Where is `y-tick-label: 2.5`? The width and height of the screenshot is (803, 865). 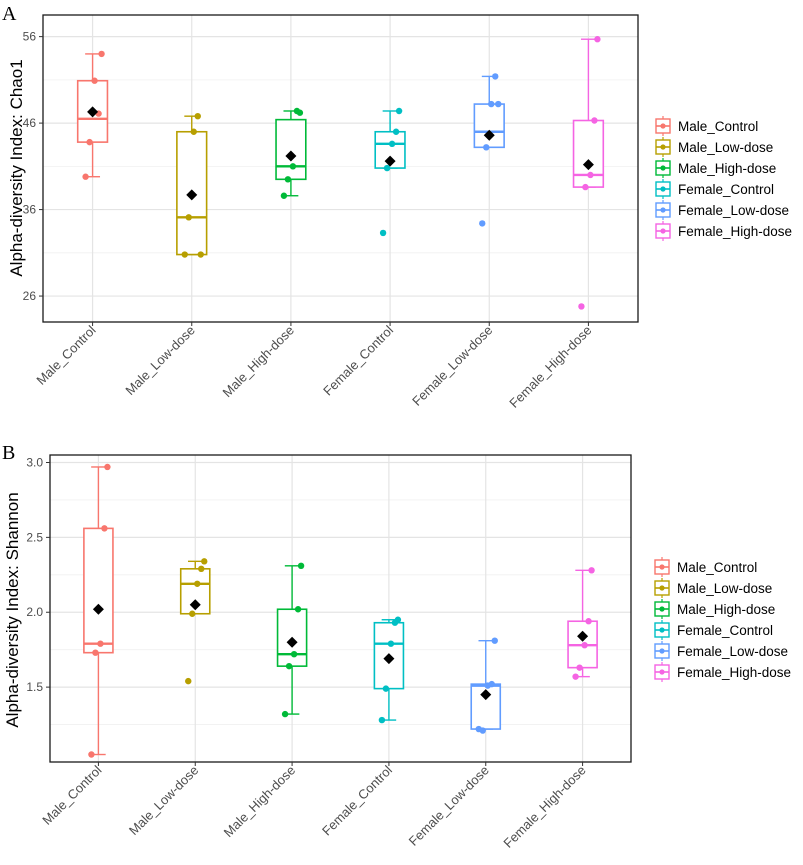 y-tick-label: 2.5 is located at coordinates (34, 537).